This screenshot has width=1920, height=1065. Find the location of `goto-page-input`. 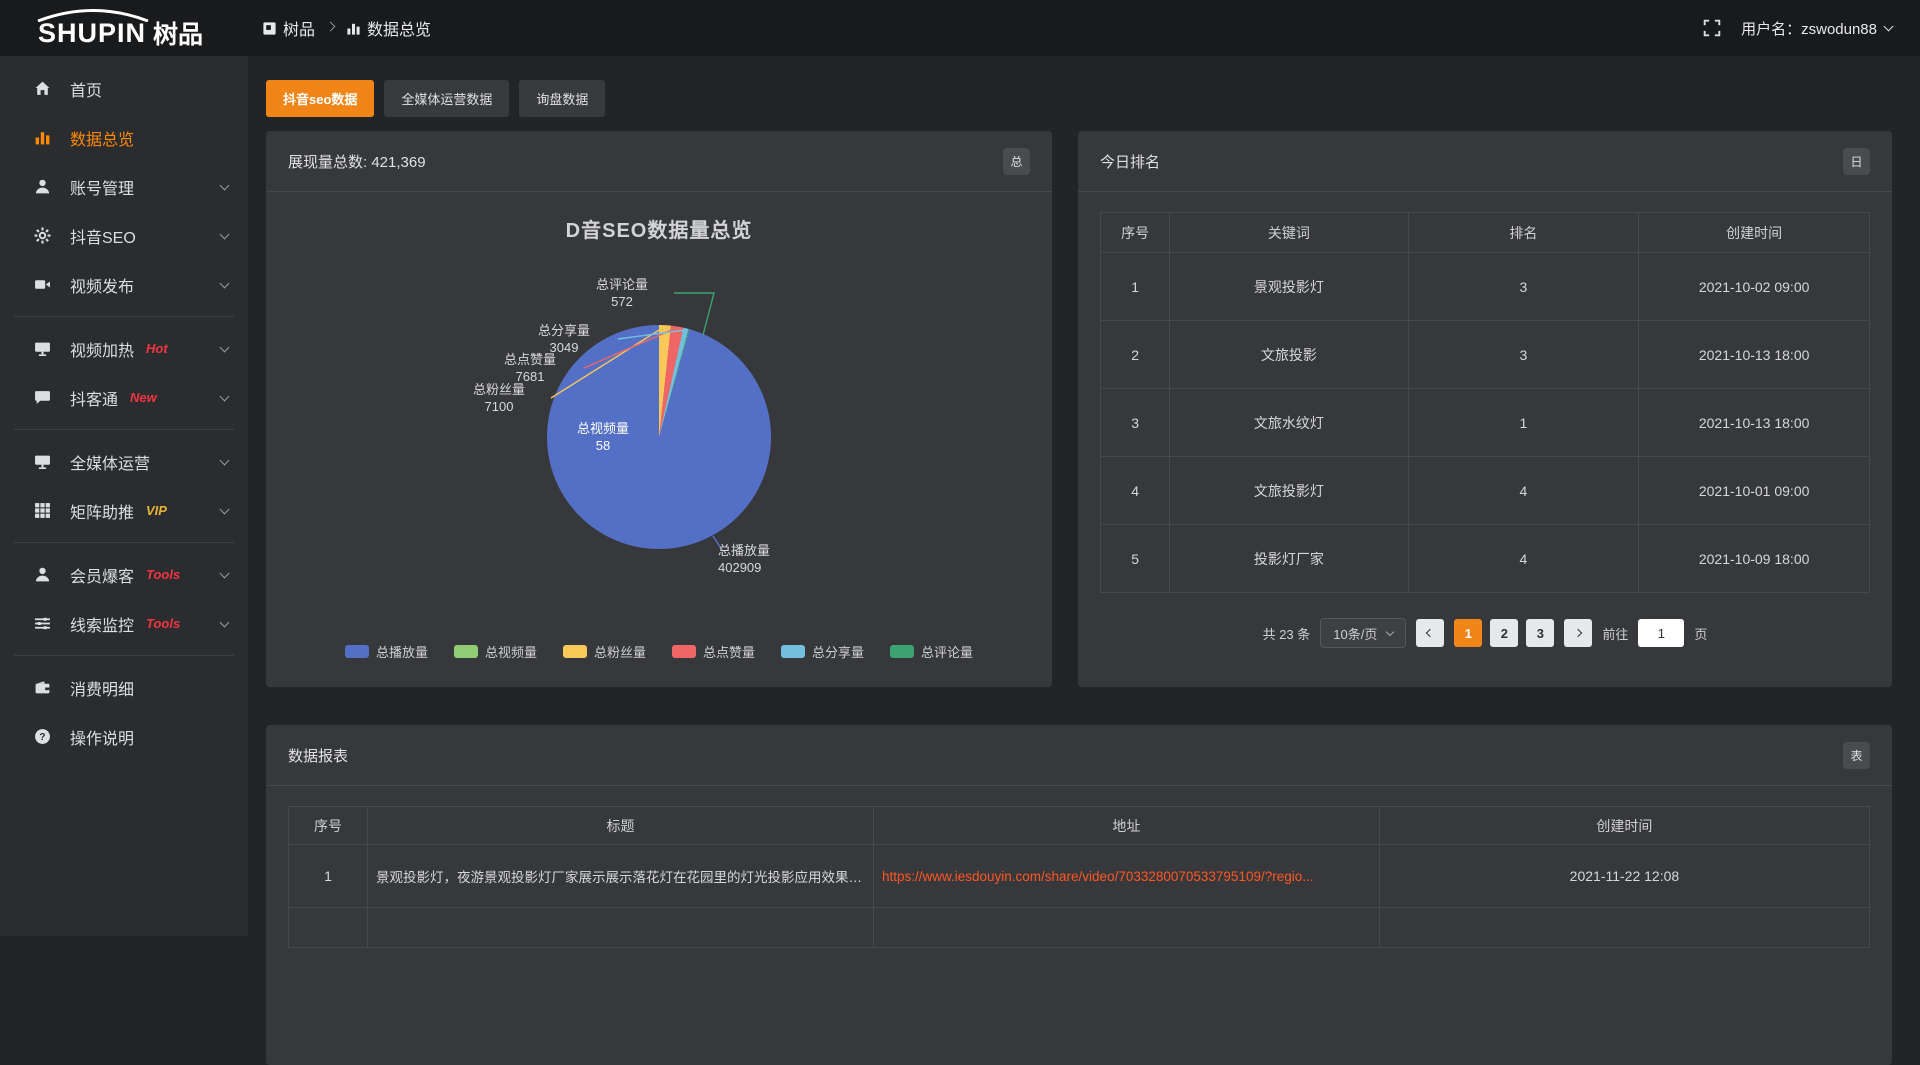

goto-page-input is located at coordinates (1661, 633).